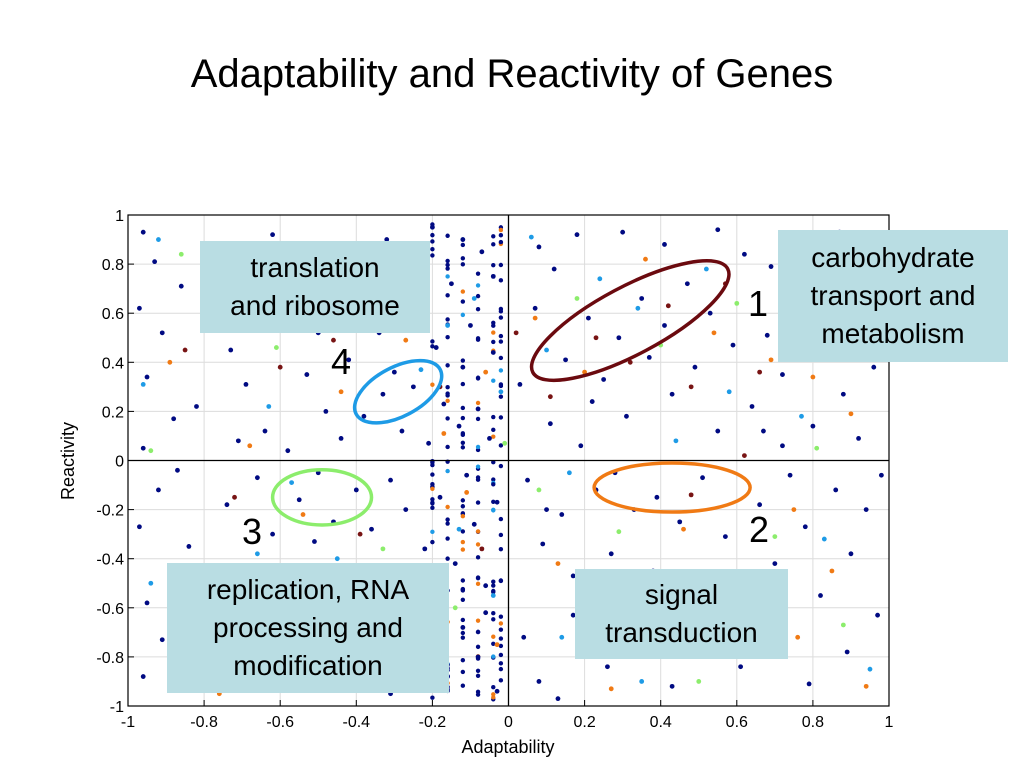 This screenshot has width=1024, height=768. Describe the element at coordinates (119, 216) in the screenshot. I see `y-tick-label: 1` at that location.